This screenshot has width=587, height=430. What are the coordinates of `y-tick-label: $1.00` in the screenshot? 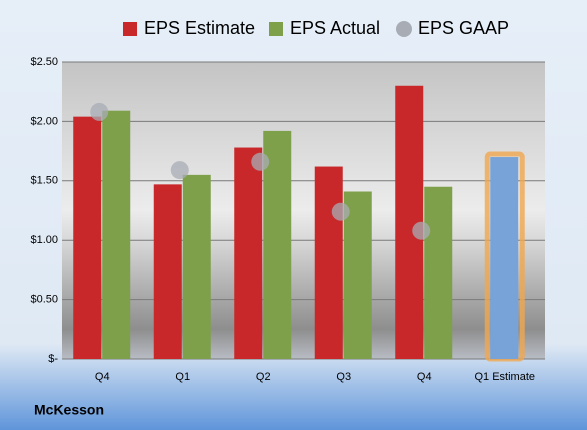 It's located at (44, 240).